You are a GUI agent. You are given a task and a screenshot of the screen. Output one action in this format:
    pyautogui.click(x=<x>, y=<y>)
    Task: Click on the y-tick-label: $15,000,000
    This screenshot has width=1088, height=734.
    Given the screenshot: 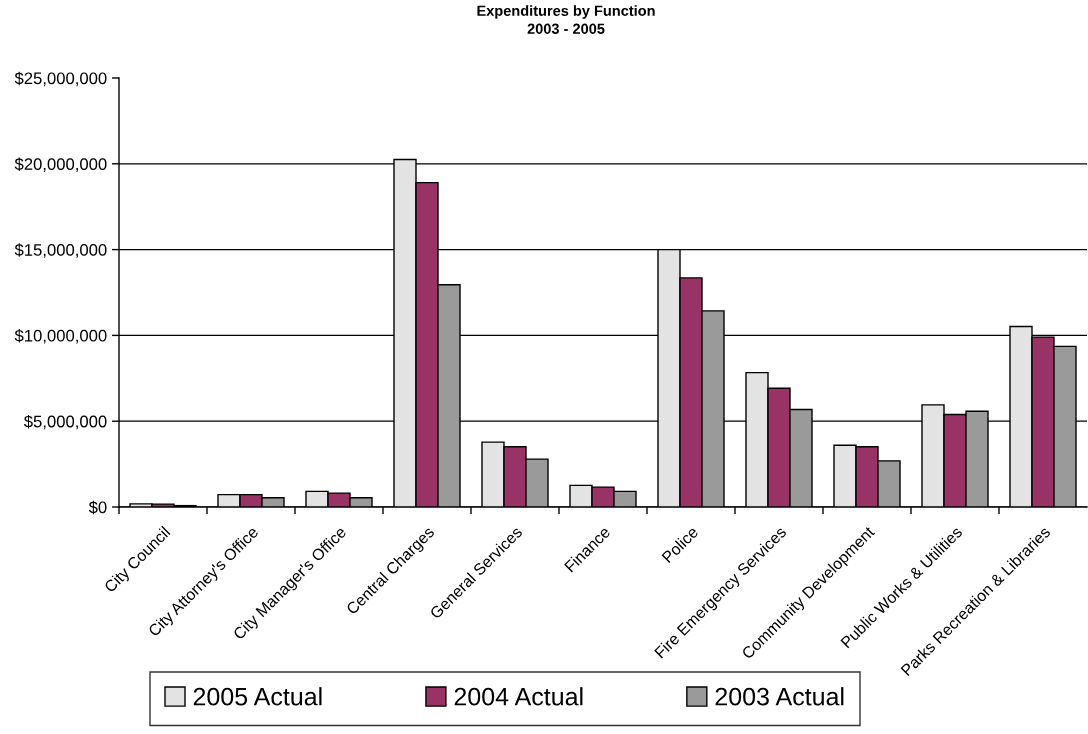 What is the action you would take?
    pyautogui.click(x=60, y=250)
    